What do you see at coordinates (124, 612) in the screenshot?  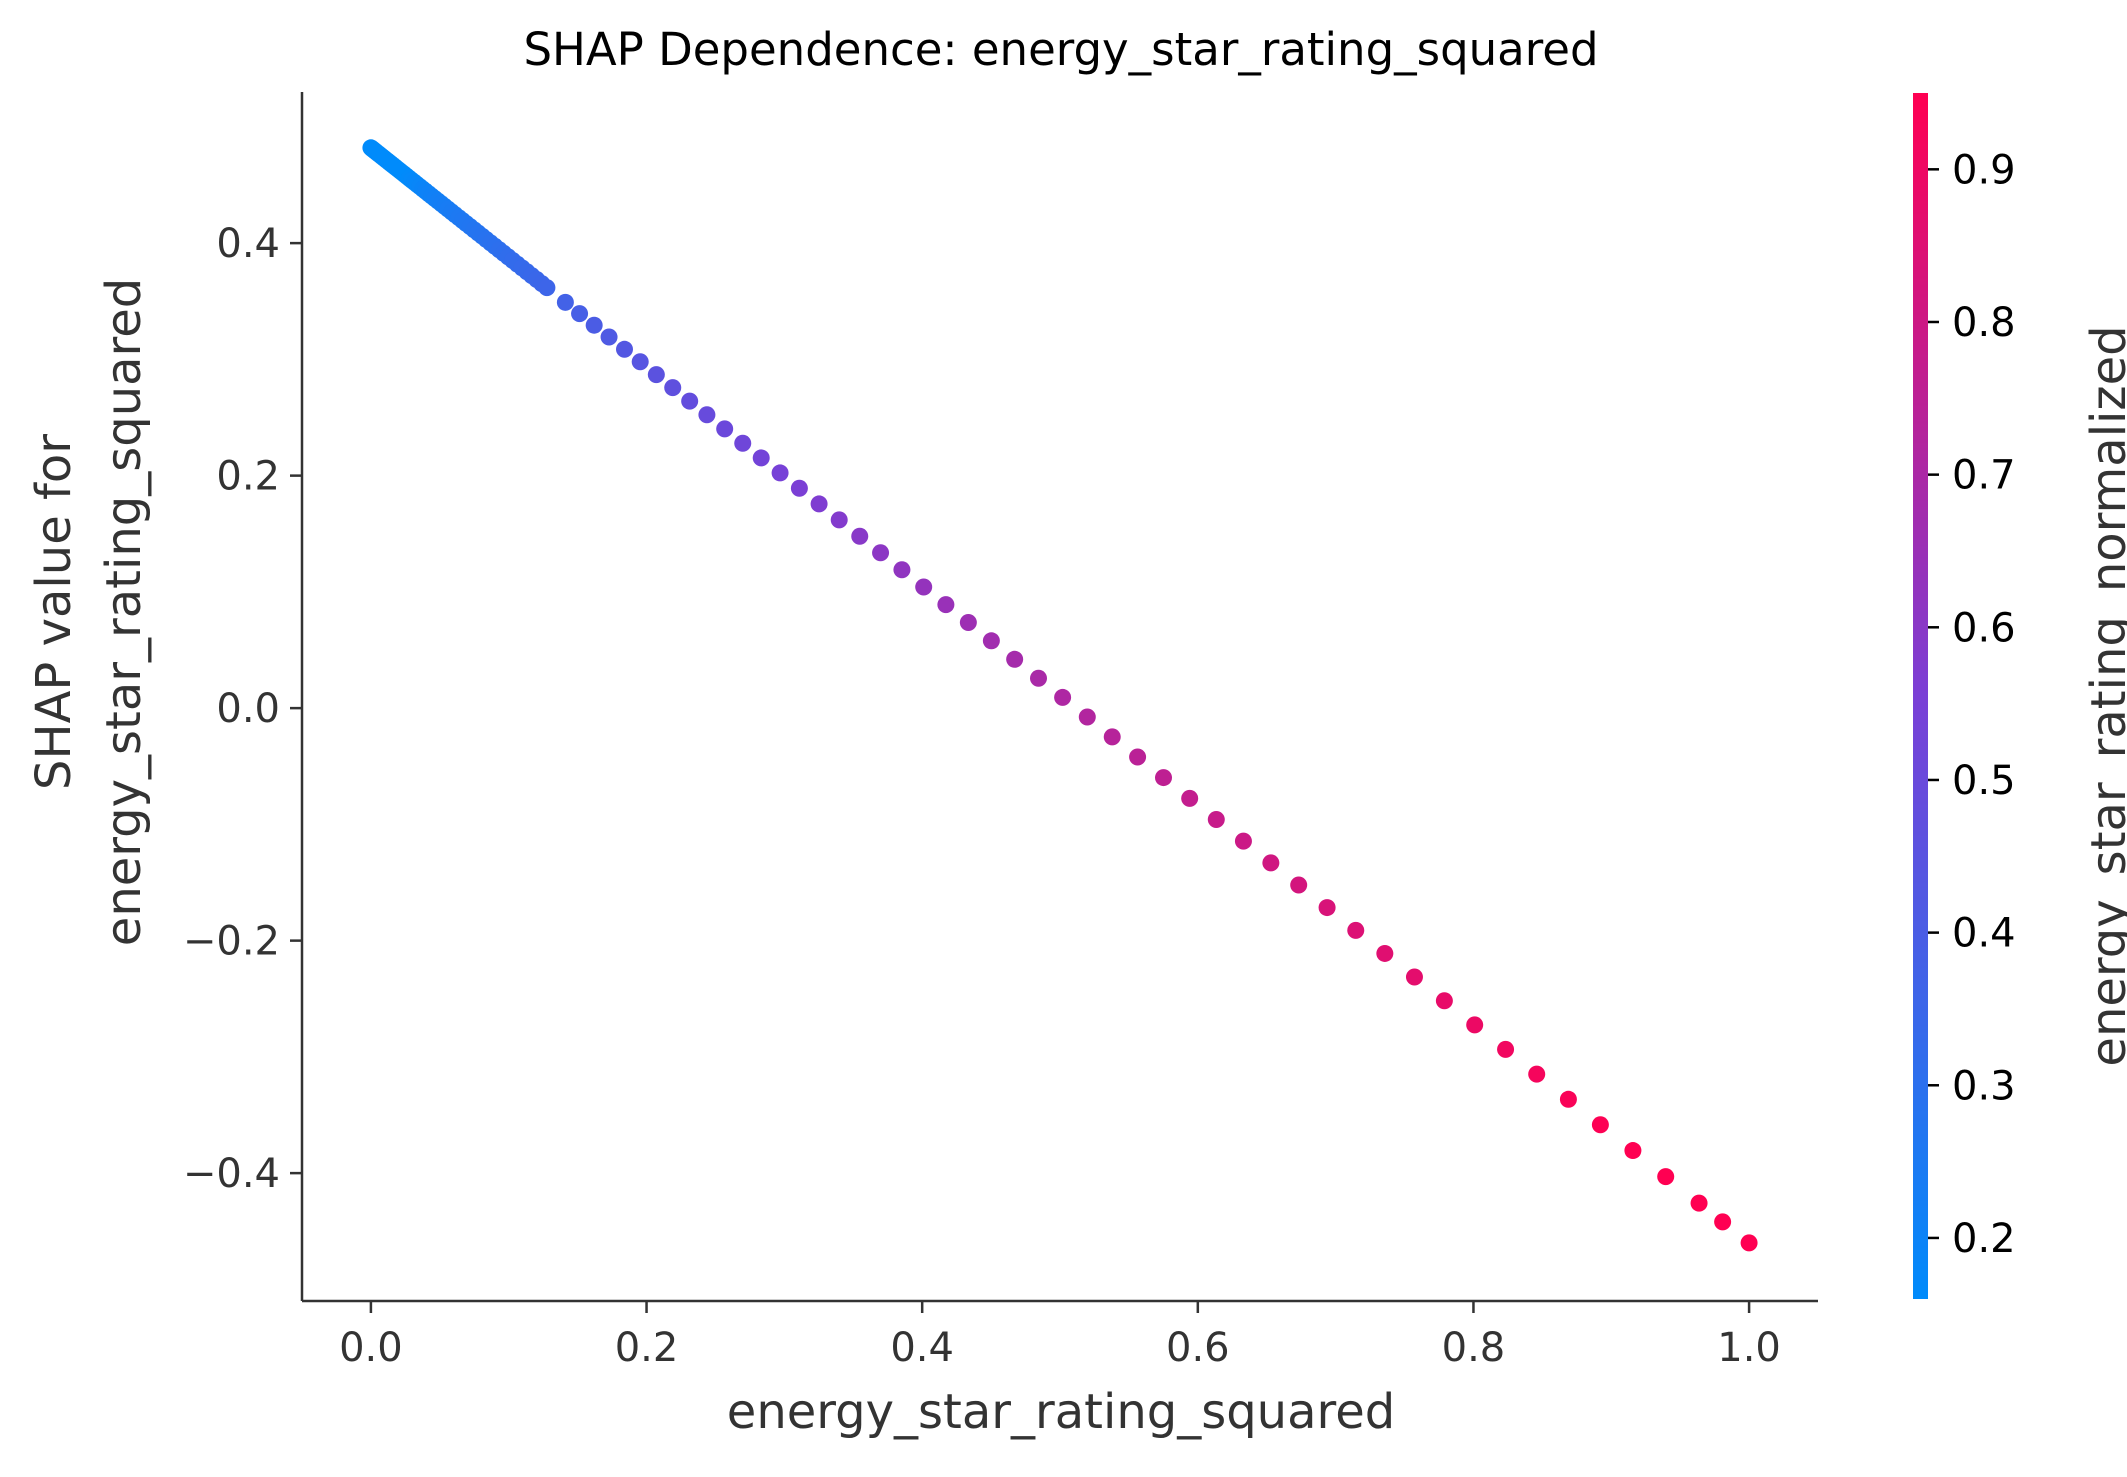 I see `y-axis-title-line2: energy_star_rating_squared` at bounding box center [124, 612].